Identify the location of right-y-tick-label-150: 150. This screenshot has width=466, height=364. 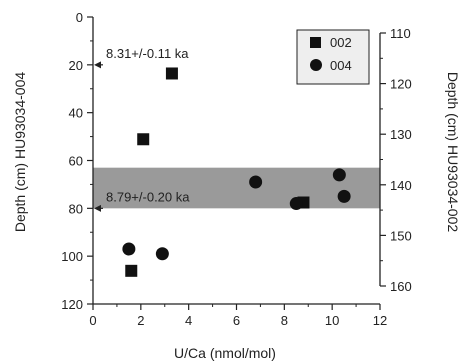
(401, 235).